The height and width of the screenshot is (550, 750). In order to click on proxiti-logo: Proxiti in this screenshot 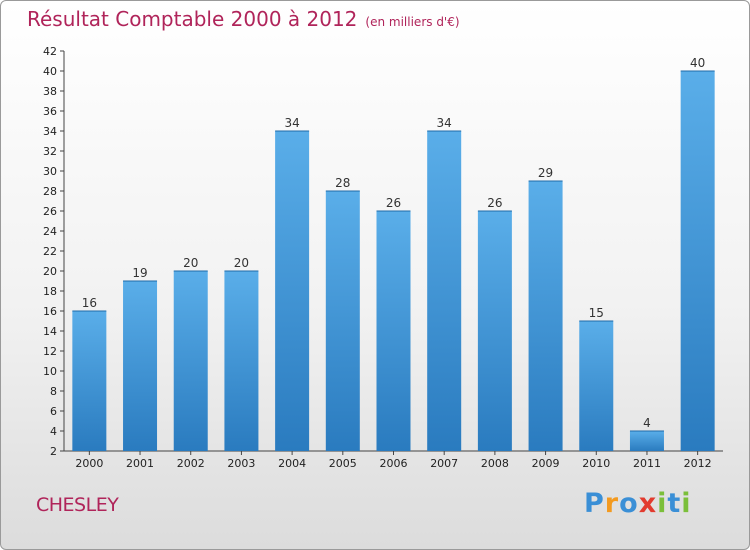, I will do `click(638, 503)`.